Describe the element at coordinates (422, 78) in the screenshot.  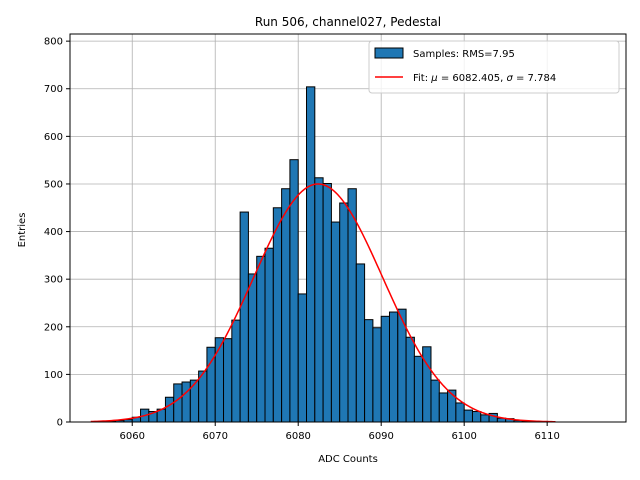
I see `legend-fit-prefix: Fit:` at that location.